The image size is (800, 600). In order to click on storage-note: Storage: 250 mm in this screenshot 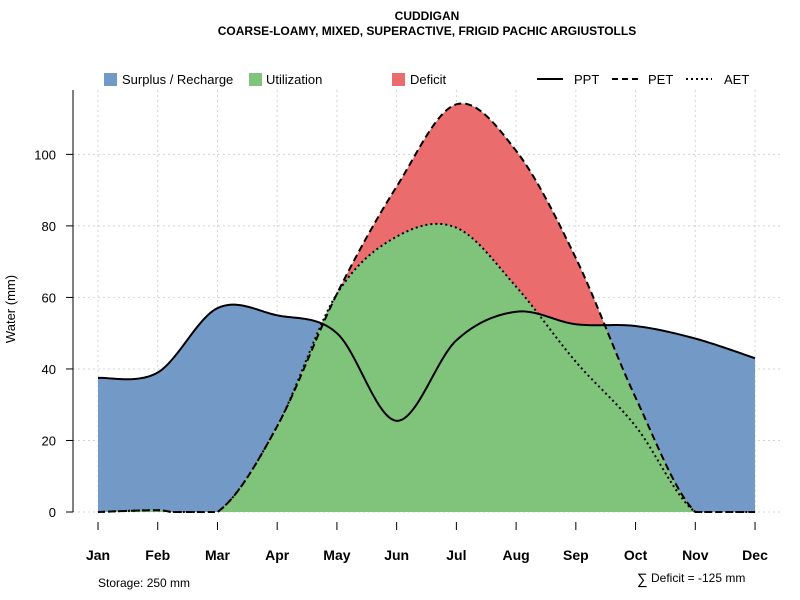, I will do `click(144, 583)`.